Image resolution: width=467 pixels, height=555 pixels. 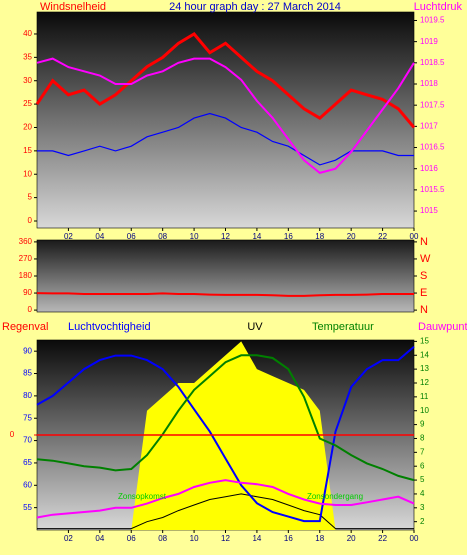 What do you see at coordinates (422, 507) in the screenshot?
I see `y2-tick-label: 3` at bounding box center [422, 507].